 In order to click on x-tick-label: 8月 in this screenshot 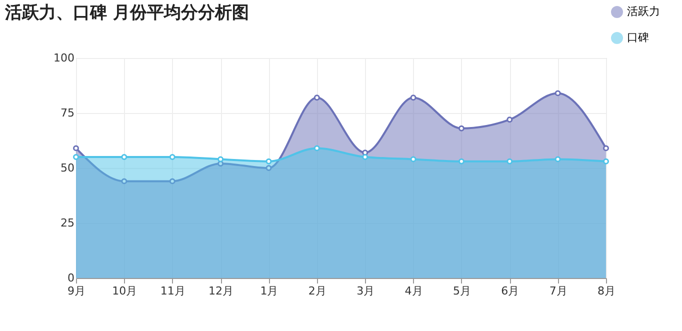, I will do `click(607, 291)`.